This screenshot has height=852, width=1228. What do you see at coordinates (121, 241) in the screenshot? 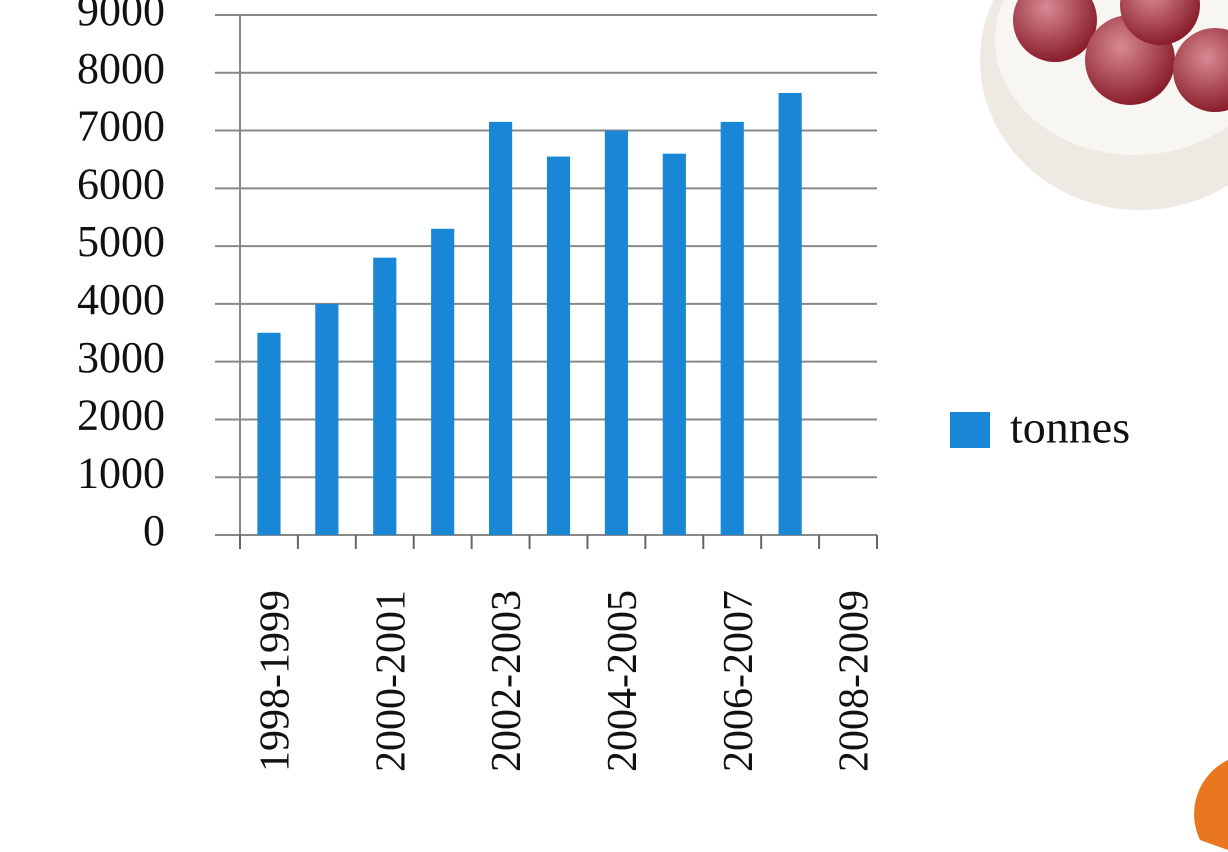
I see `y-tick-label: 5000` at bounding box center [121, 241].